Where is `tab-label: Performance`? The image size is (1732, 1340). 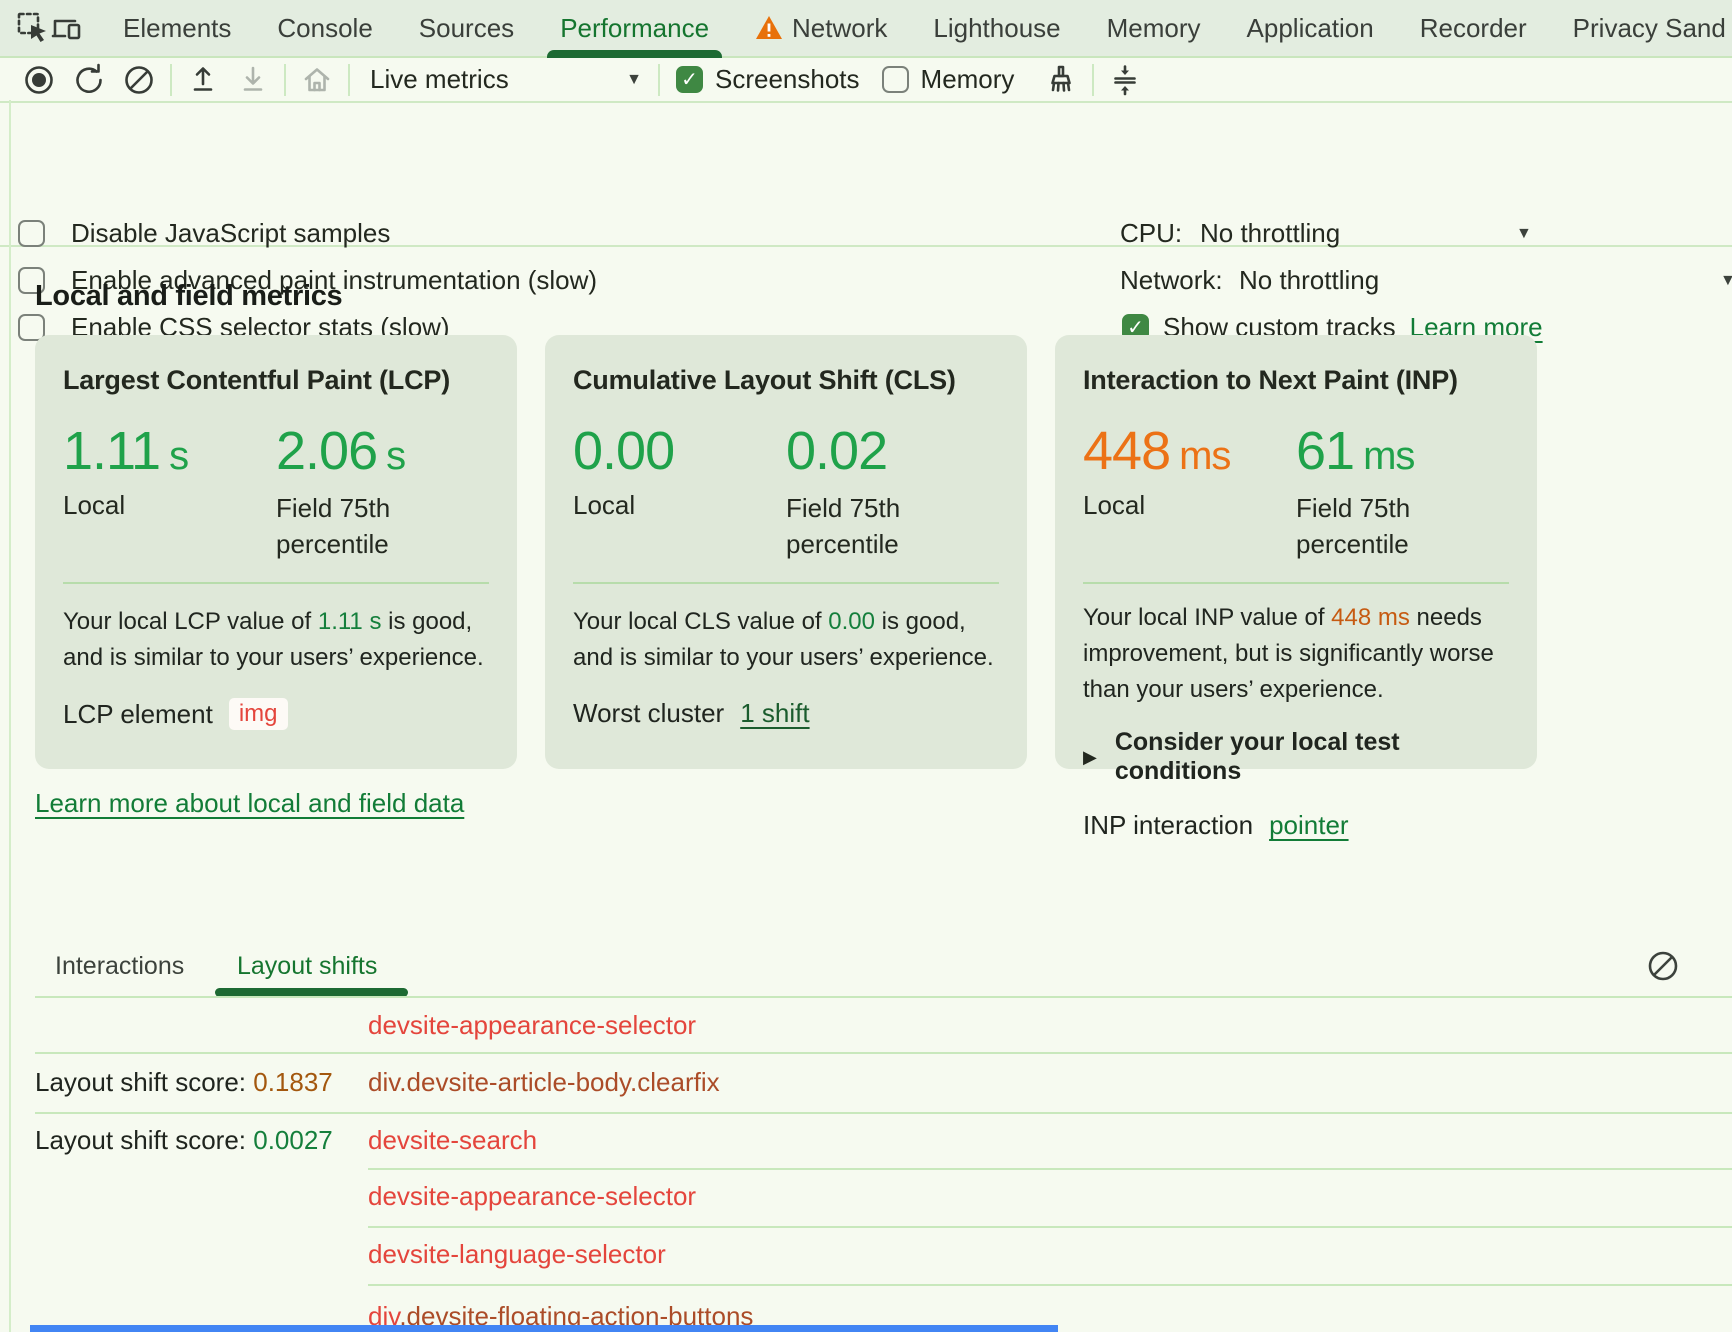 tab-label: Performance is located at coordinates (635, 27).